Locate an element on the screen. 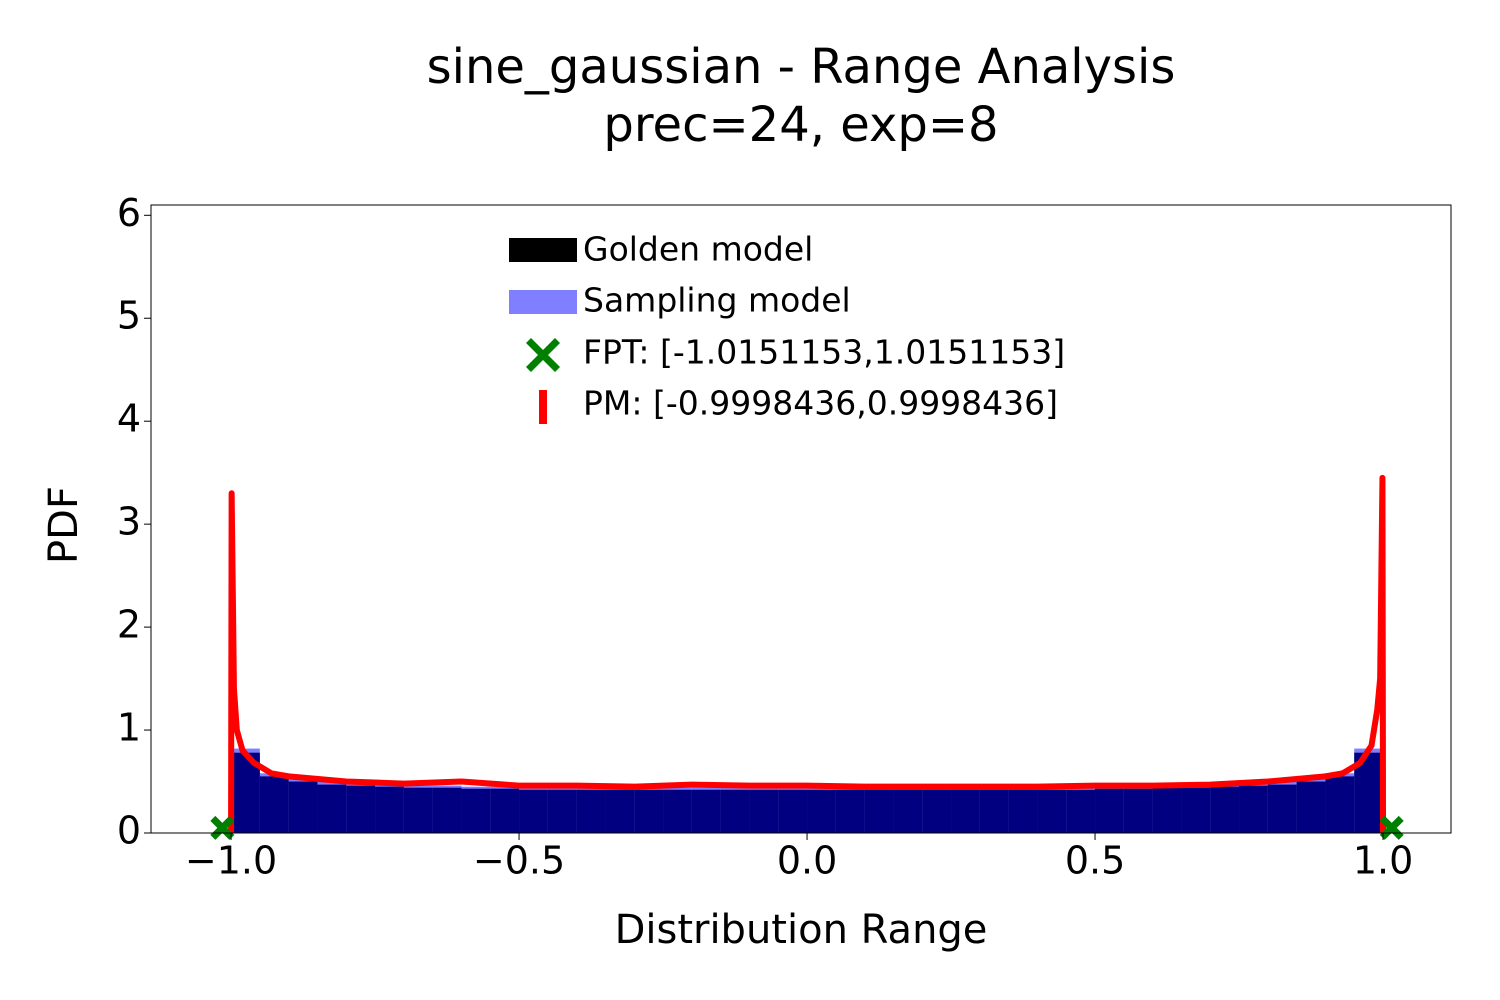 The image size is (1500, 1000). chart-subtitle: prec=24, exp=8 is located at coordinates (800, 125).